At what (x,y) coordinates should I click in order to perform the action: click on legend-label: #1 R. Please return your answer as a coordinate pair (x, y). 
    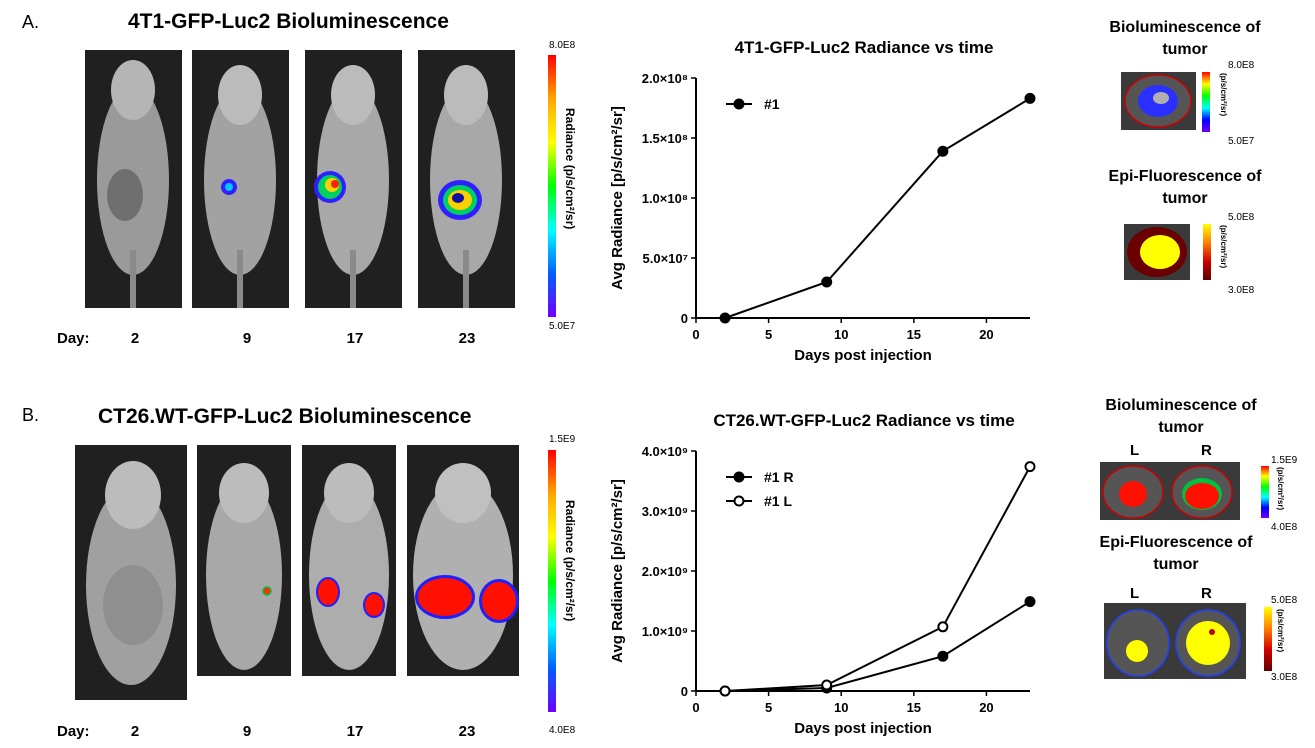
    Looking at the image, I should click on (779, 477).